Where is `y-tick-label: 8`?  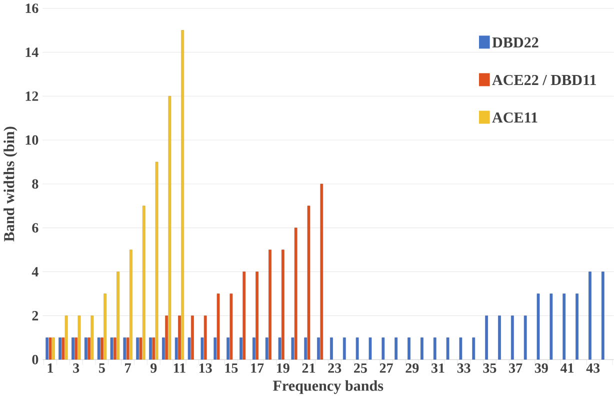
y-tick-label: 8 is located at coordinates (35, 184).